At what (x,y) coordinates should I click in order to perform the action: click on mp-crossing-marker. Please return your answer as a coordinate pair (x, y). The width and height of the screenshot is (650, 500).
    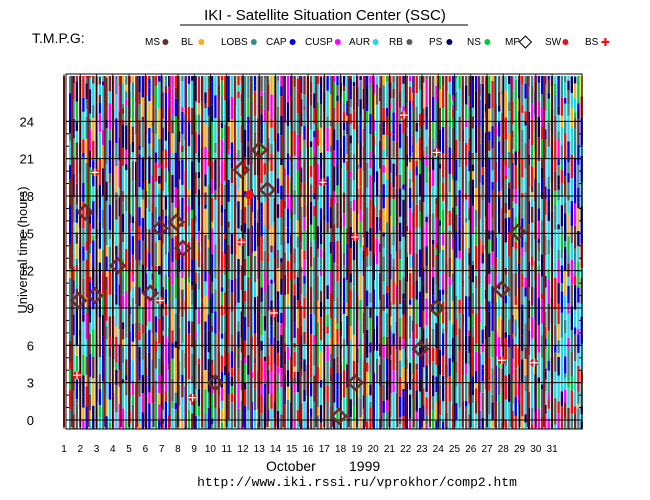
    Looking at the image, I should click on (241, 170).